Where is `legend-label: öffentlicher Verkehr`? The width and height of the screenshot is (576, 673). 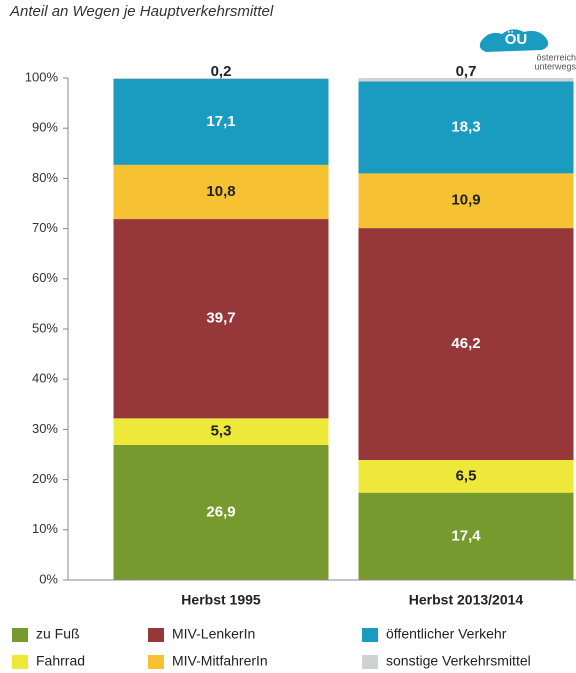 legend-label: öffentlicher Verkehr is located at coordinates (446, 634).